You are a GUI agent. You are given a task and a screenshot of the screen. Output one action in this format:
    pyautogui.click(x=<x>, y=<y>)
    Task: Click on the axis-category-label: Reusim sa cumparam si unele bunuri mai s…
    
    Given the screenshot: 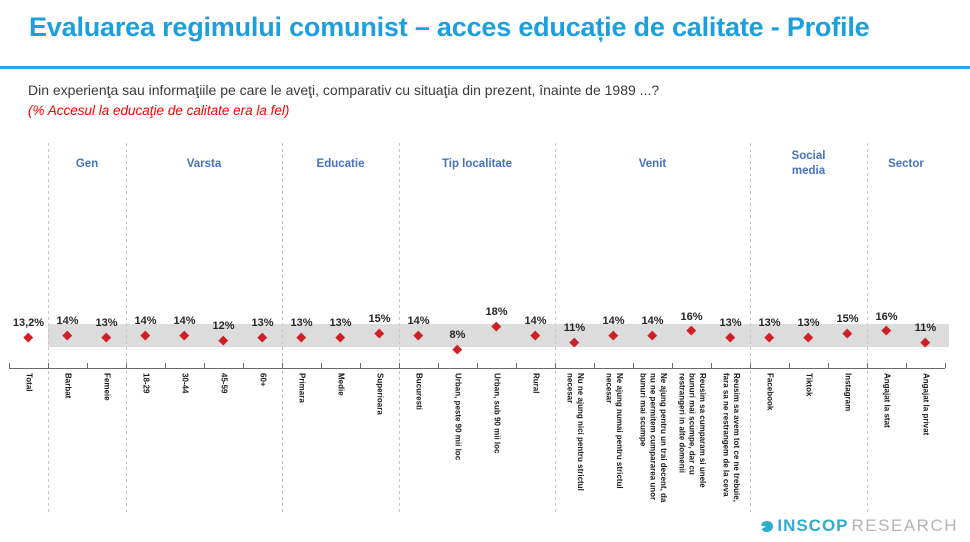 What is the action you would take?
    pyautogui.click(x=691, y=448)
    